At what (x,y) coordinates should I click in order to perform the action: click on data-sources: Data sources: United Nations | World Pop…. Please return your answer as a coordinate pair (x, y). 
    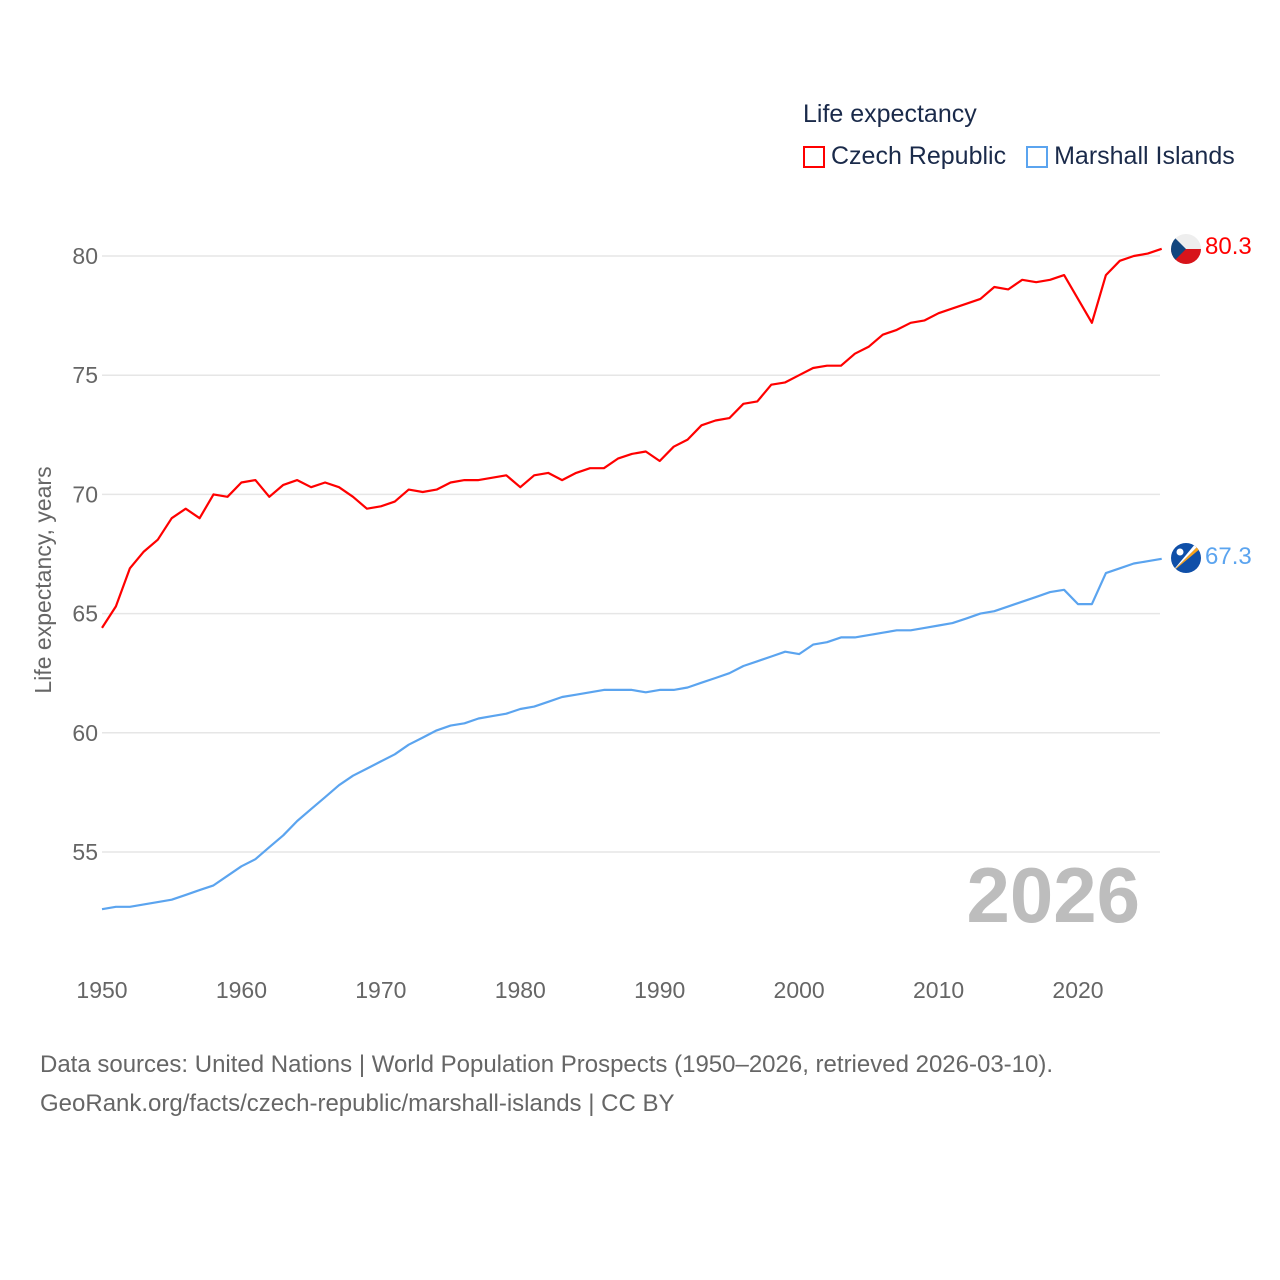
    Looking at the image, I should click on (547, 1064).